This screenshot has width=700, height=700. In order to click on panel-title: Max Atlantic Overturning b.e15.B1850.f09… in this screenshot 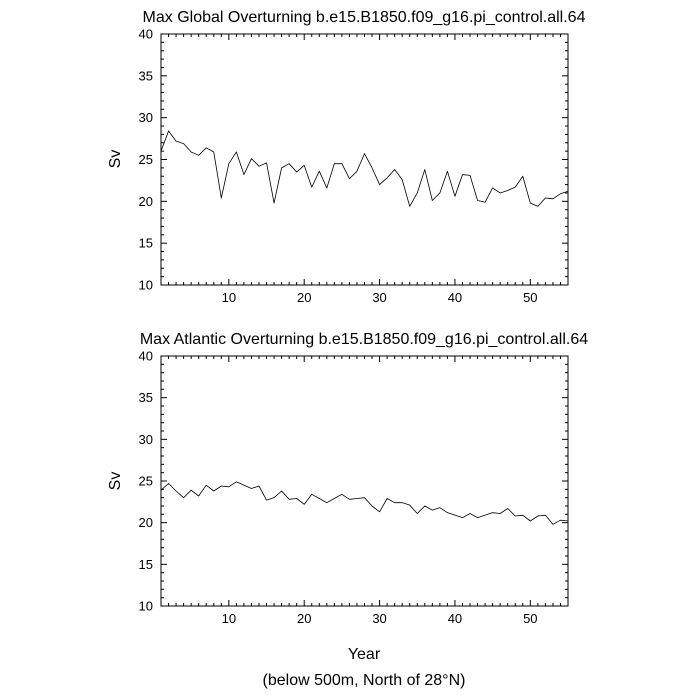, I will do `click(364, 339)`.